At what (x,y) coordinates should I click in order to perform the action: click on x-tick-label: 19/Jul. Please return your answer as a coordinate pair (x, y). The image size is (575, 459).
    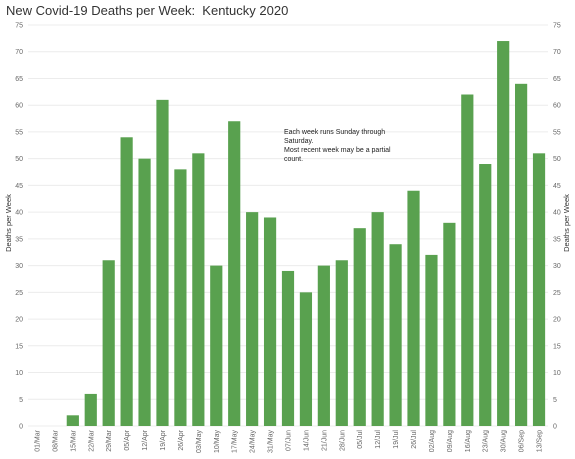
    Looking at the image, I should click on (396, 439).